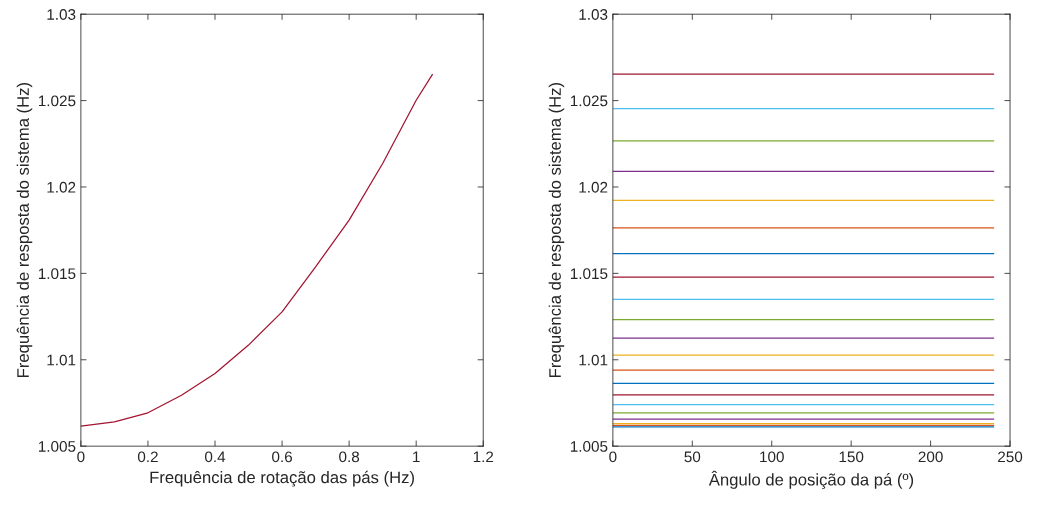 The height and width of the screenshot is (507, 1037). Describe the element at coordinates (930, 457) in the screenshot. I see `x-tick-label: 200` at that location.